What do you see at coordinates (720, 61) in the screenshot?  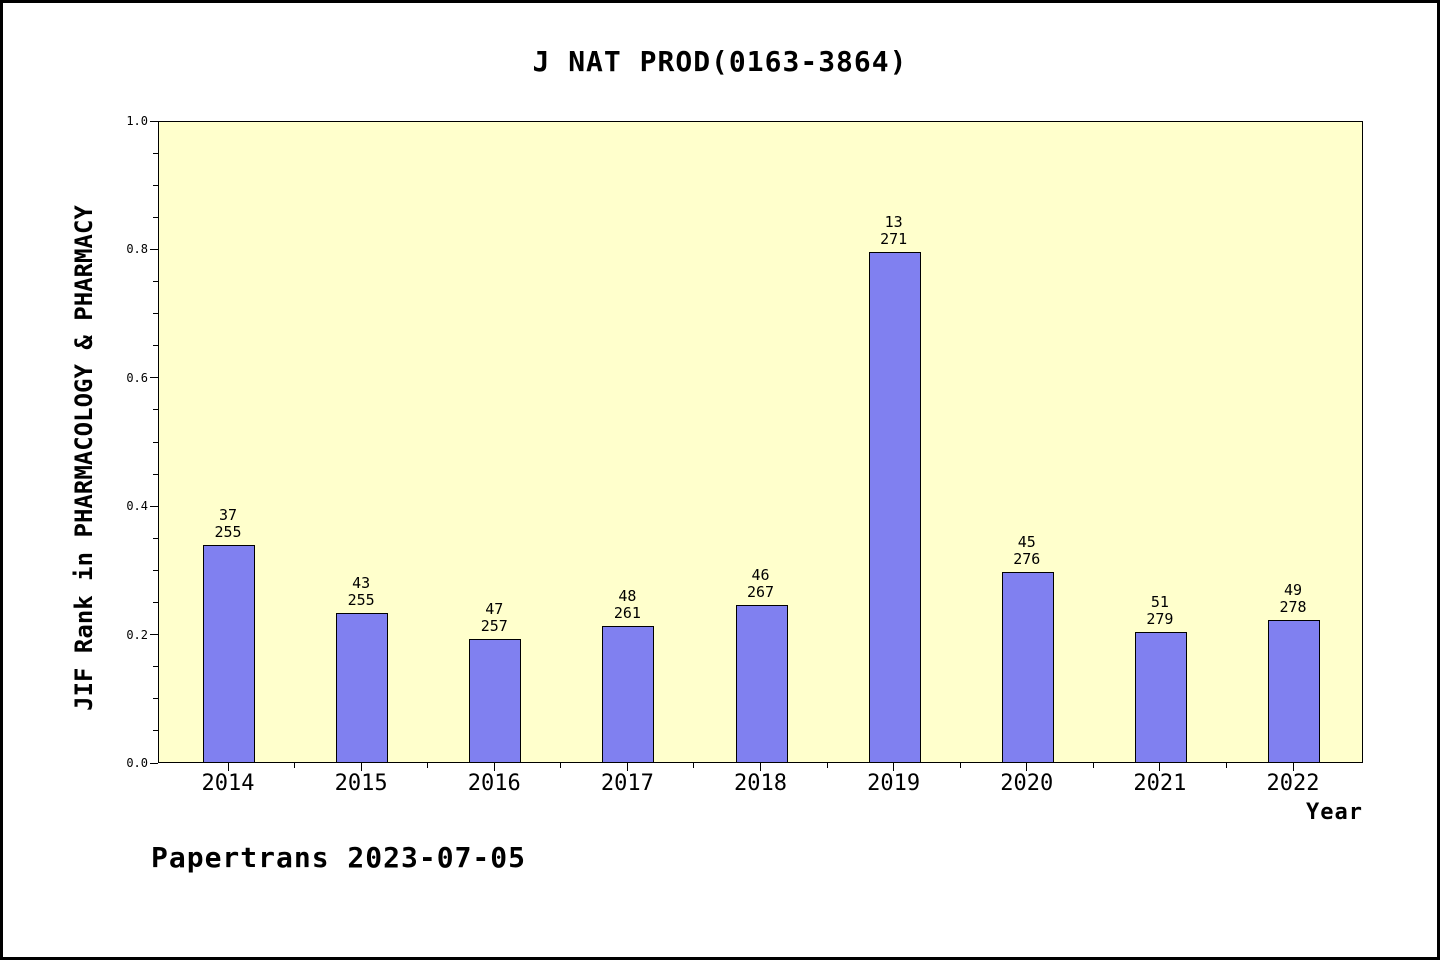 I see `chart-title: J NAT PROD(0163-3864)` at bounding box center [720, 61].